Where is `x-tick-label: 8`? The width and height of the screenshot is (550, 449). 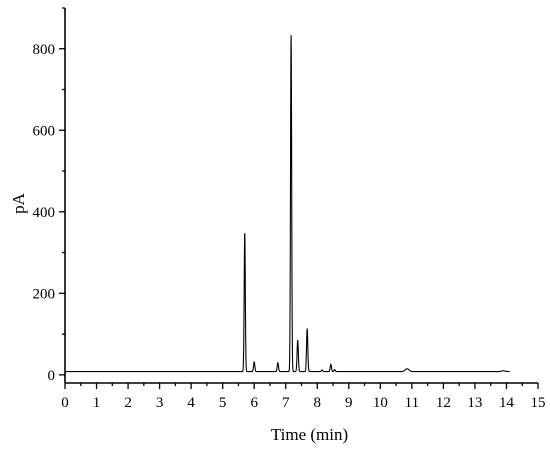
x-tick-label: 8 is located at coordinates (318, 403).